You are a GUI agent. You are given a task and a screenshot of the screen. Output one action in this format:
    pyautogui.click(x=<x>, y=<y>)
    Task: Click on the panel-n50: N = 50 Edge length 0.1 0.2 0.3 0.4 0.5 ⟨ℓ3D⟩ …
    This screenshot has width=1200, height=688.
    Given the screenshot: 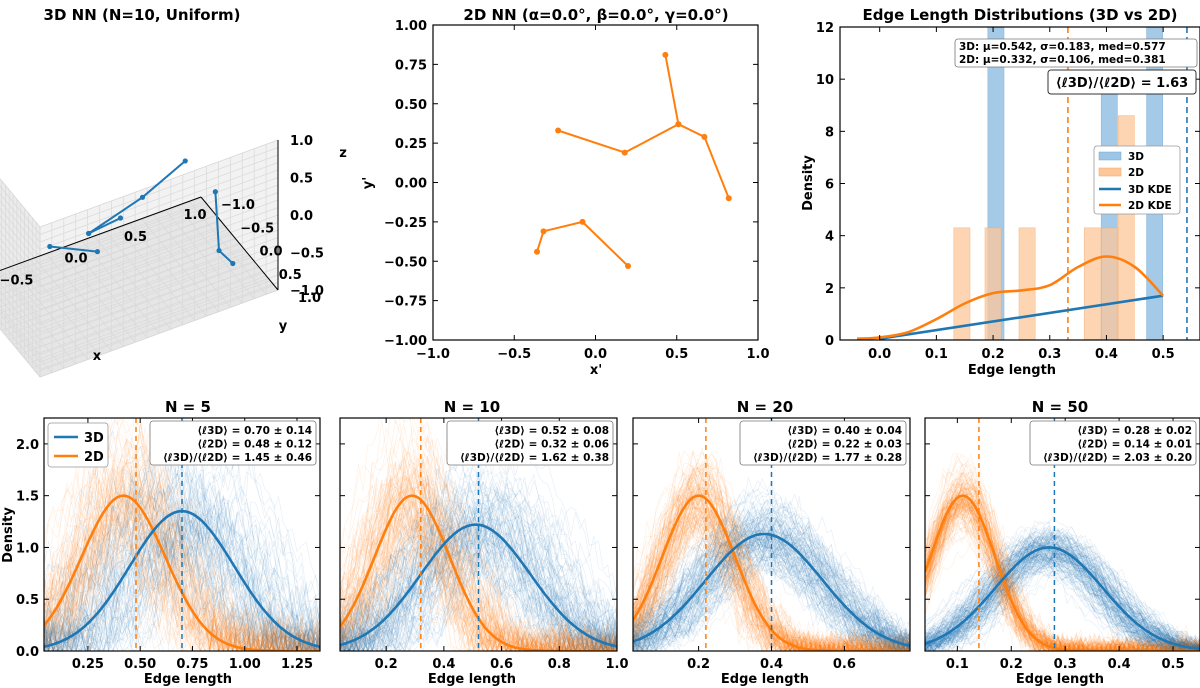 What is the action you would take?
    pyautogui.click(x=1062, y=542)
    